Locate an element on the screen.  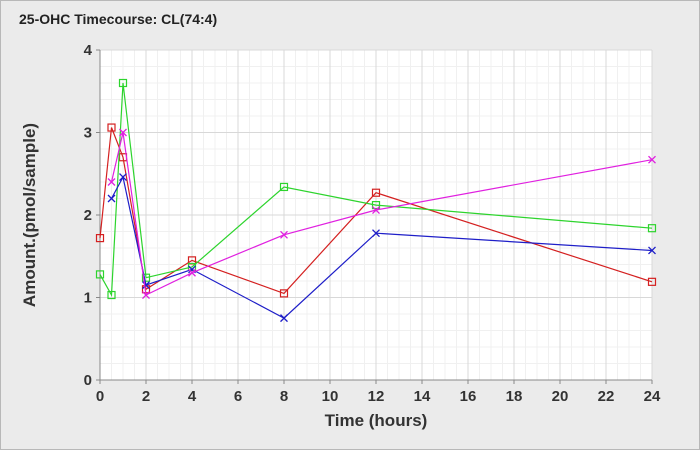
y-axis-title: Amount.(pmol/sample) is located at coordinates (29, 215).